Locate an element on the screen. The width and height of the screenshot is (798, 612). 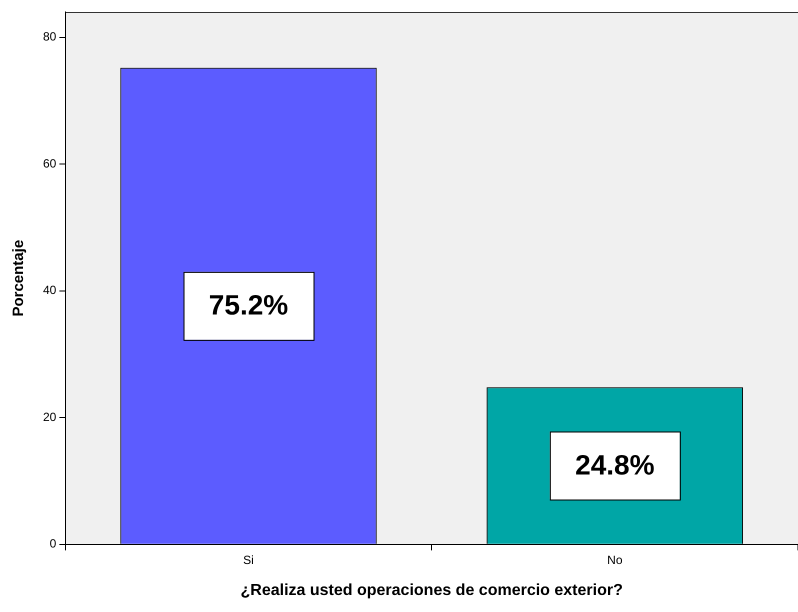
x-tick-label: No is located at coordinates (615, 559).